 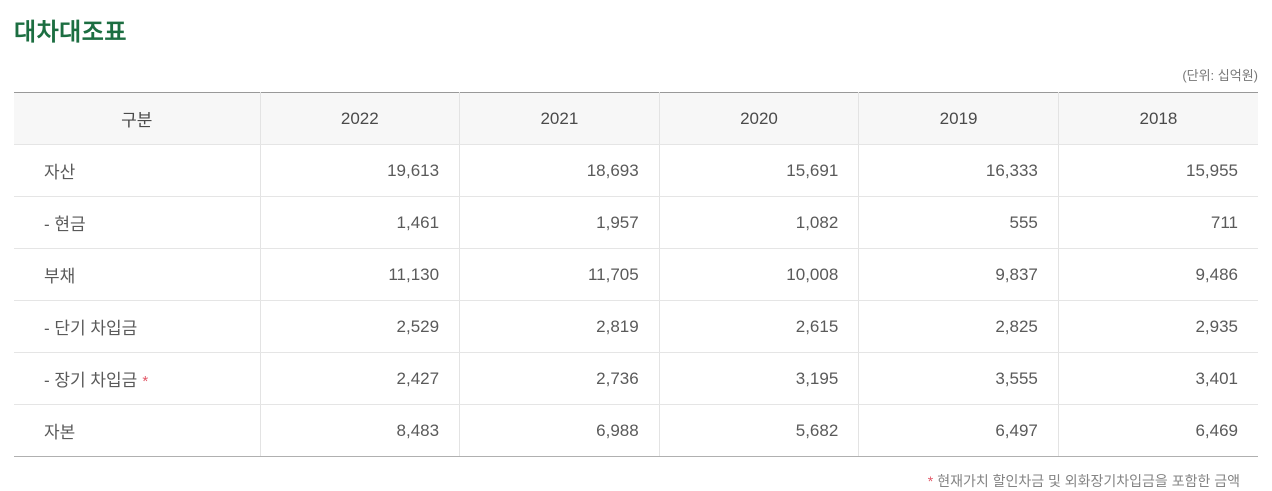 I want to click on column-header-year: 2018, so click(x=1157, y=118).